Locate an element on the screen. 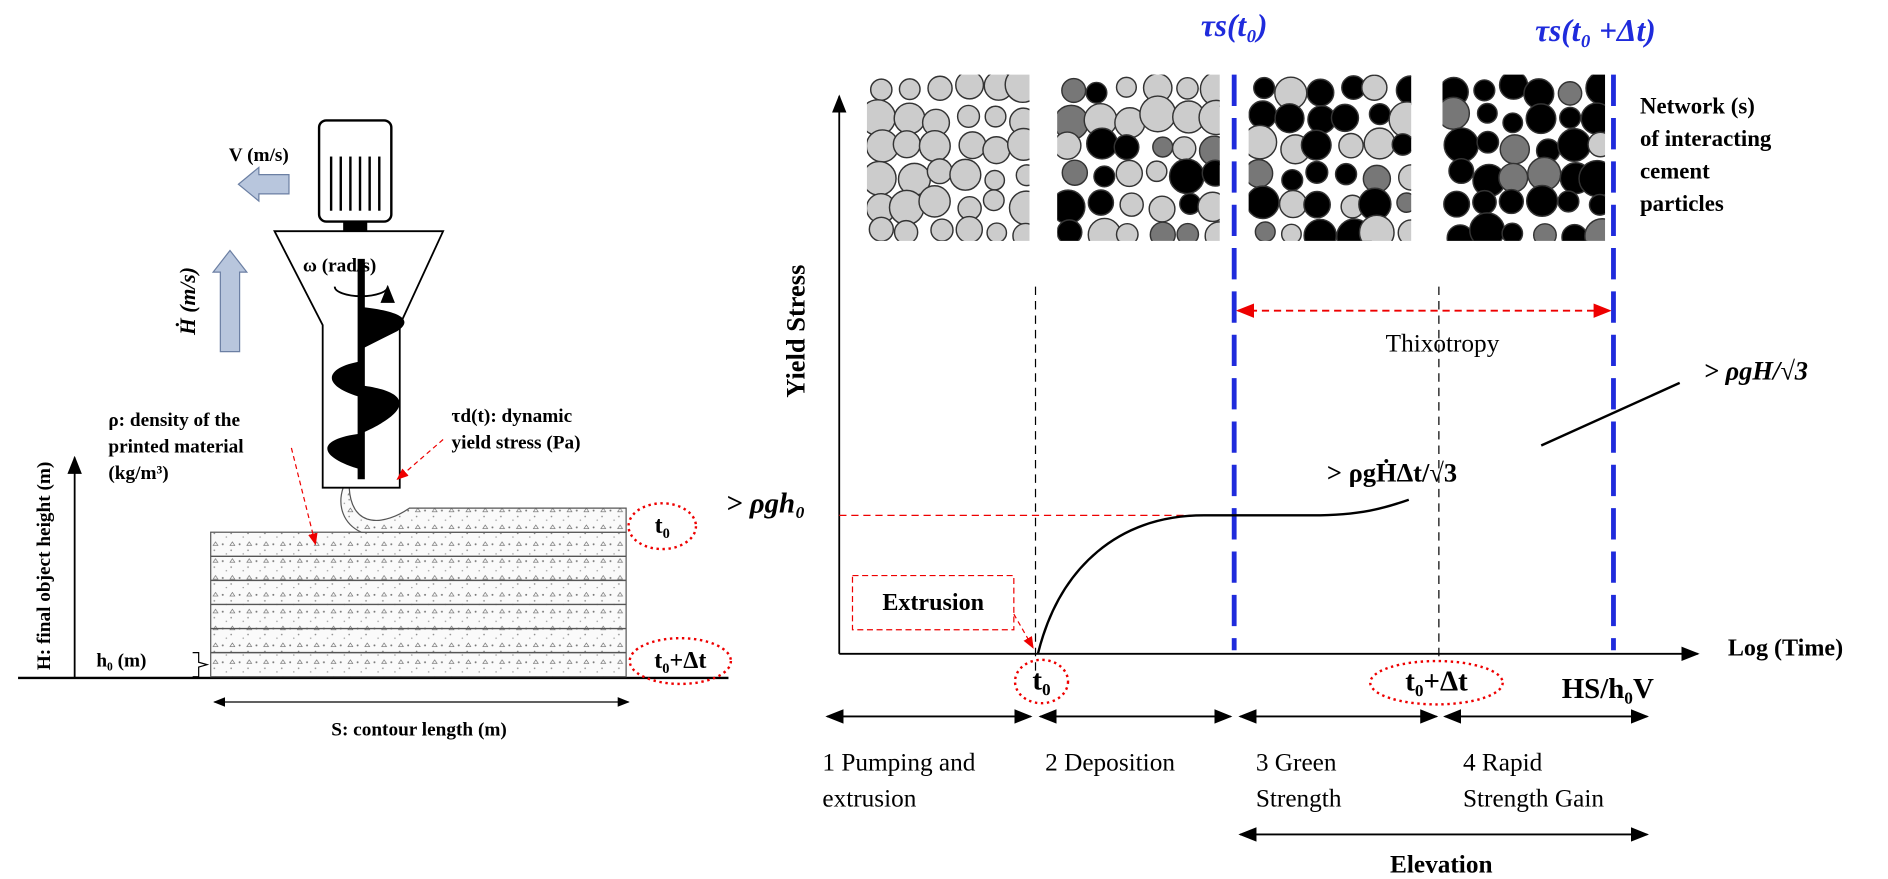  extrusion-label: Extrusion is located at coordinates (933, 603).